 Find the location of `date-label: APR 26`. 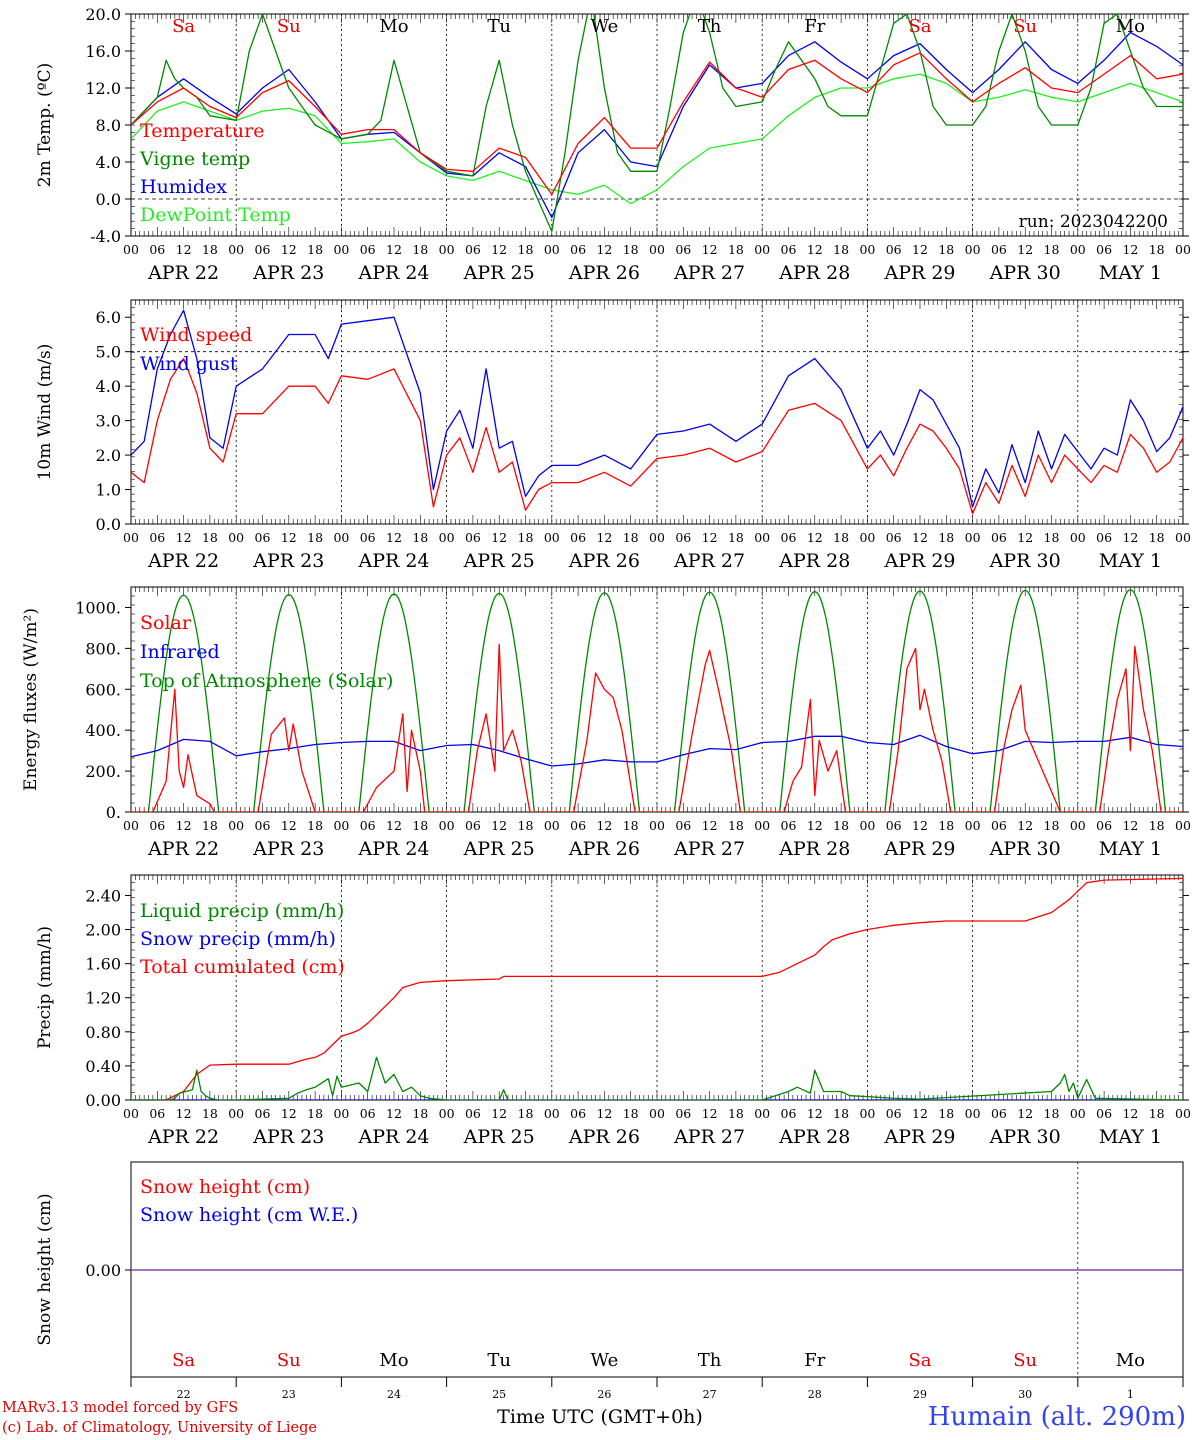

date-label: APR 26 is located at coordinates (604, 561).